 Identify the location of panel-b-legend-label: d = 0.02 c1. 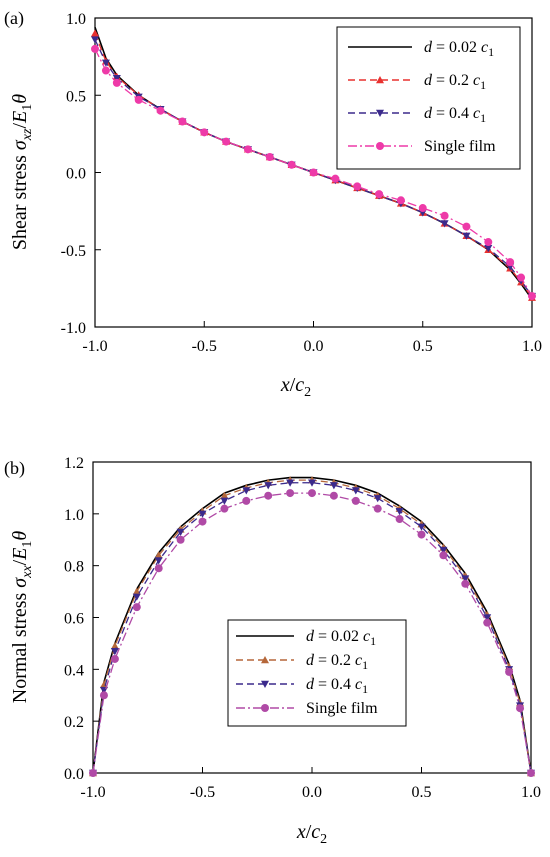
(341, 638).